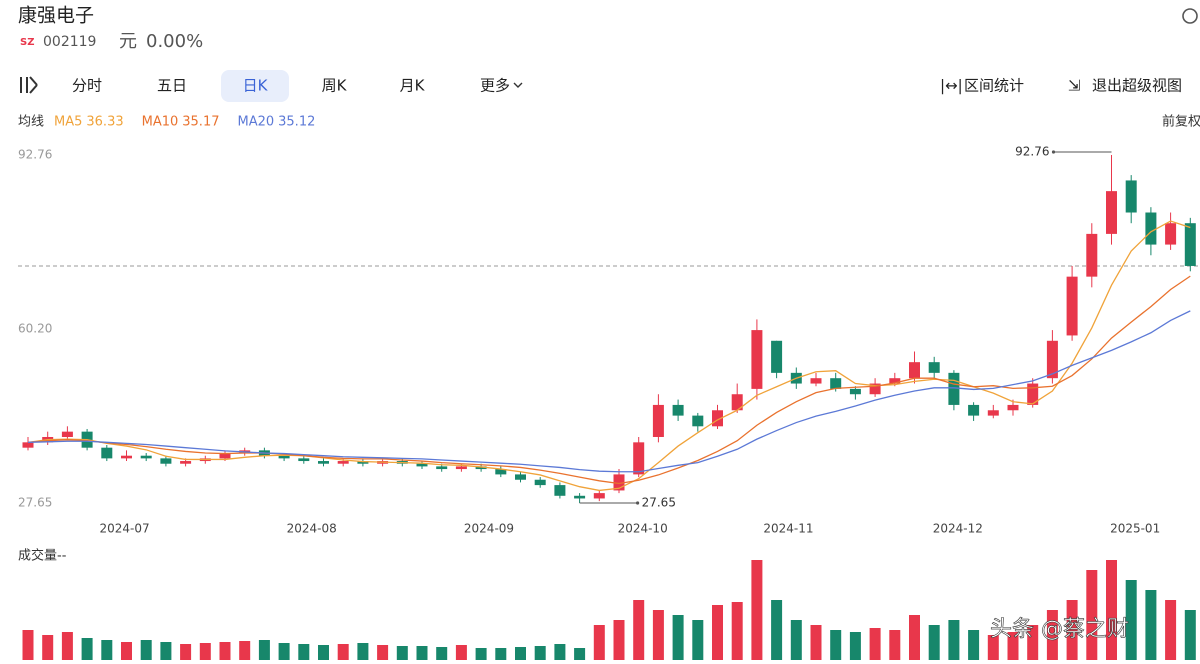 This screenshot has width=1200, height=664. What do you see at coordinates (994, 86) in the screenshot?
I see `range-stats: 区间统计` at bounding box center [994, 86].